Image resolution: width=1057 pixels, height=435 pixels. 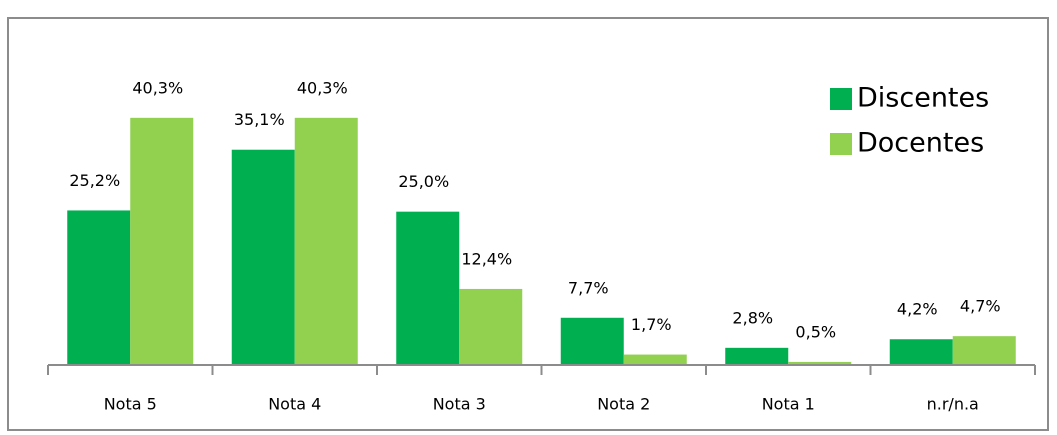 What do you see at coordinates (423, 181) in the screenshot?
I see `value-label: 25,0%` at bounding box center [423, 181].